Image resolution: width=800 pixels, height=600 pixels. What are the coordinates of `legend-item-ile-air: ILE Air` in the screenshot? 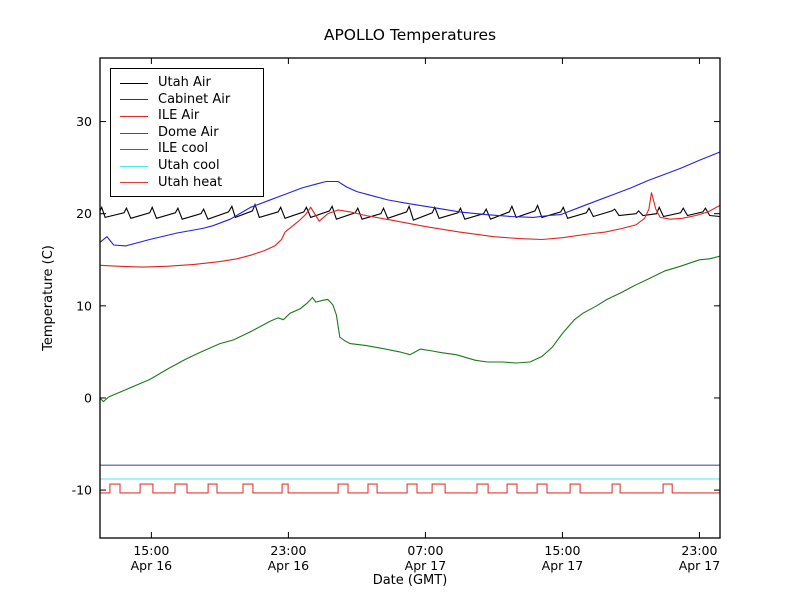 It's located at (187, 116).